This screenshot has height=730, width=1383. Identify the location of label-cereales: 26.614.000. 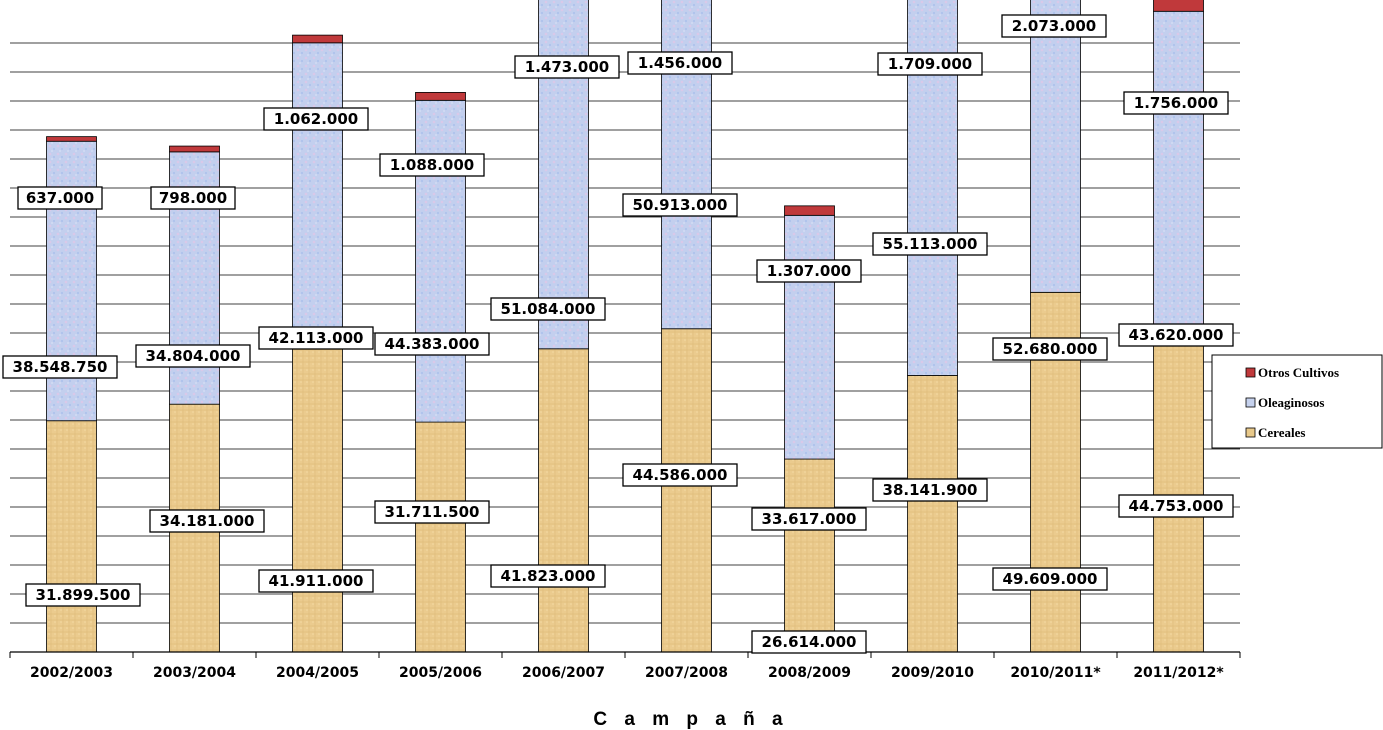
(809, 642).